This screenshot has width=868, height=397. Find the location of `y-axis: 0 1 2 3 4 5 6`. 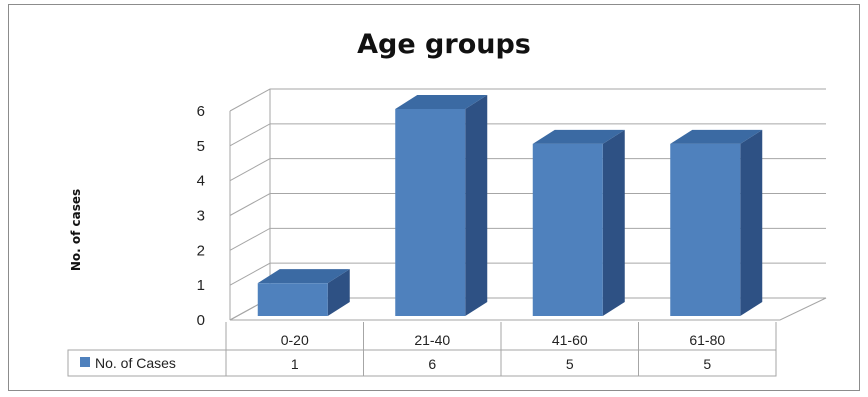

y-axis: 0 1 2 3 4 5 6 is located at coordinates (201, 216).